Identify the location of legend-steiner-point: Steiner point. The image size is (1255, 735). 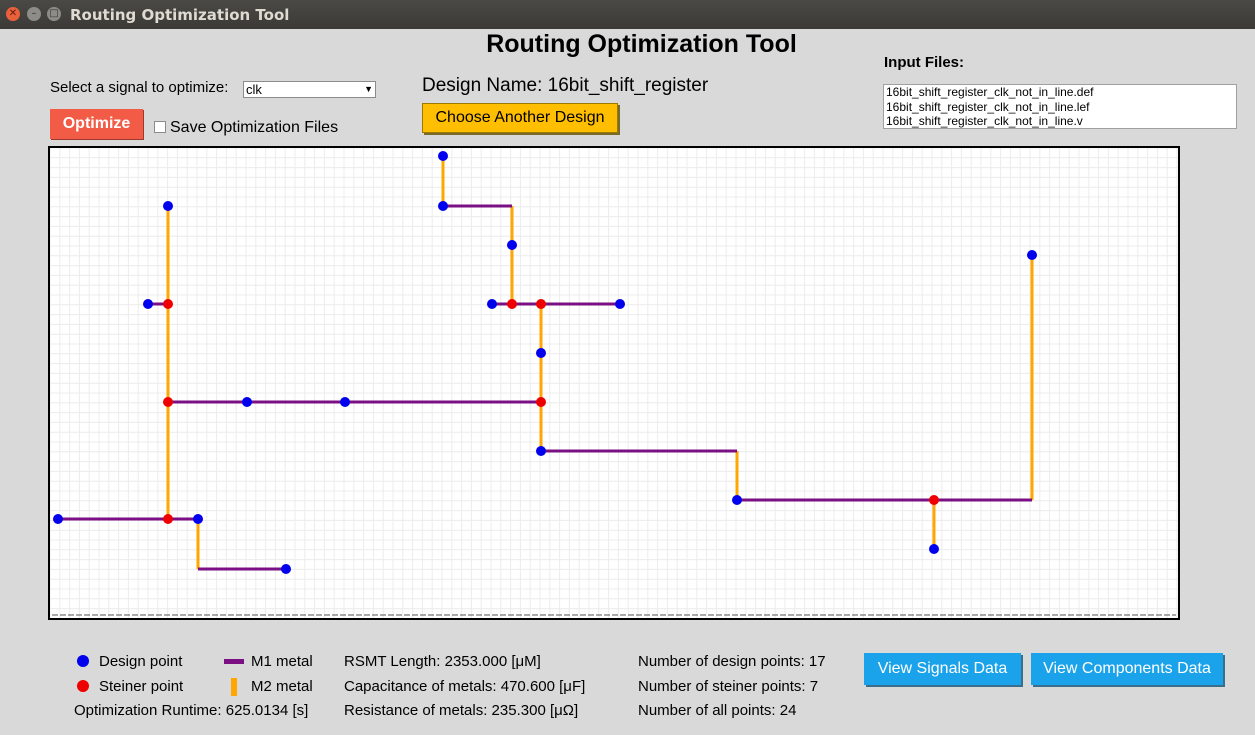
(141, 686).